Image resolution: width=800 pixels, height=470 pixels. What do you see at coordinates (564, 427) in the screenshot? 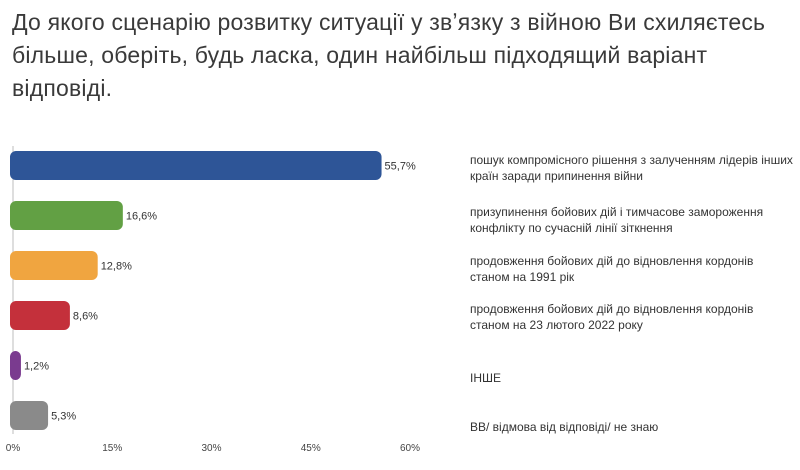
I see `category-label-6: ВВ/ відмова від відповіді/ не знаю` at bounding box center [564, 427].